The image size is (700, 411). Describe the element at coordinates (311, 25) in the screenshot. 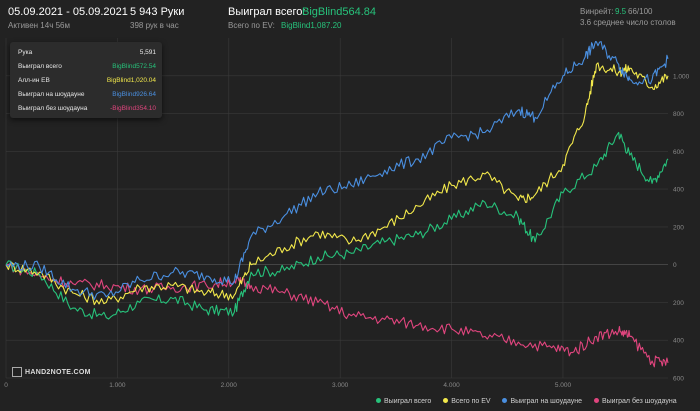

I see `ev-total-value: BigBlind1,087.20` at that location.